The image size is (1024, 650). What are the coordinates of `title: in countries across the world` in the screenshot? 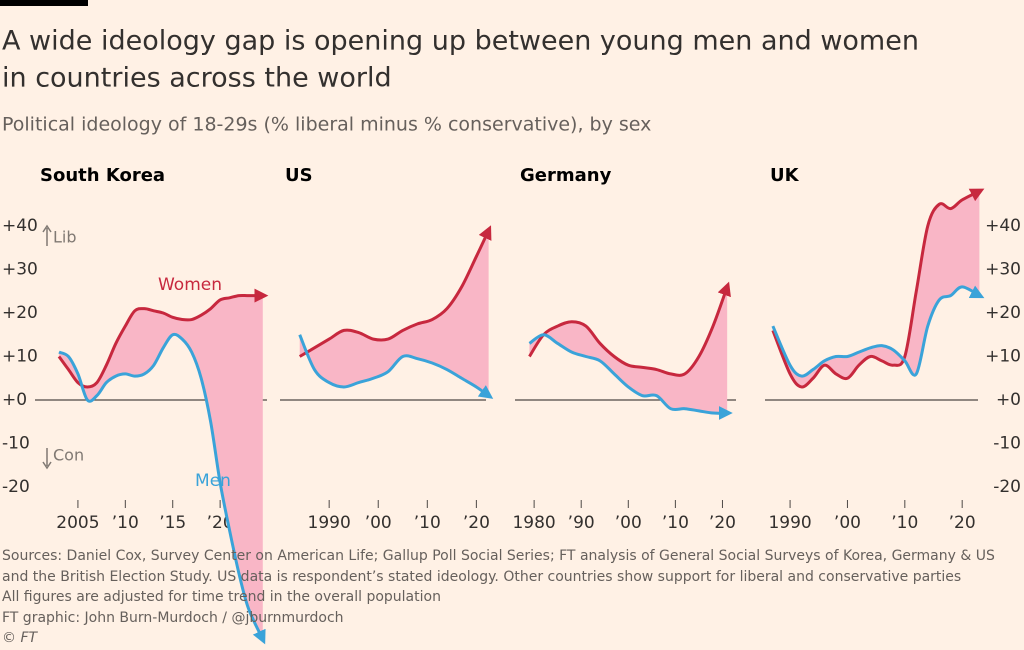 It's located at (197, 78).